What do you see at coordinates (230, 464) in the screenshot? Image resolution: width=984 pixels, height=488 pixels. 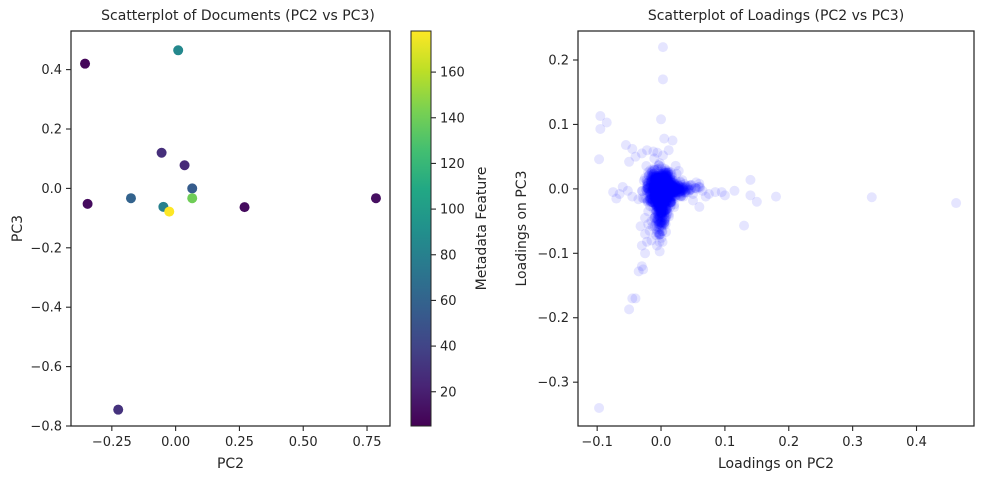 I see `documents-x-axis-label: PC2` at bounding box center [230, 464].